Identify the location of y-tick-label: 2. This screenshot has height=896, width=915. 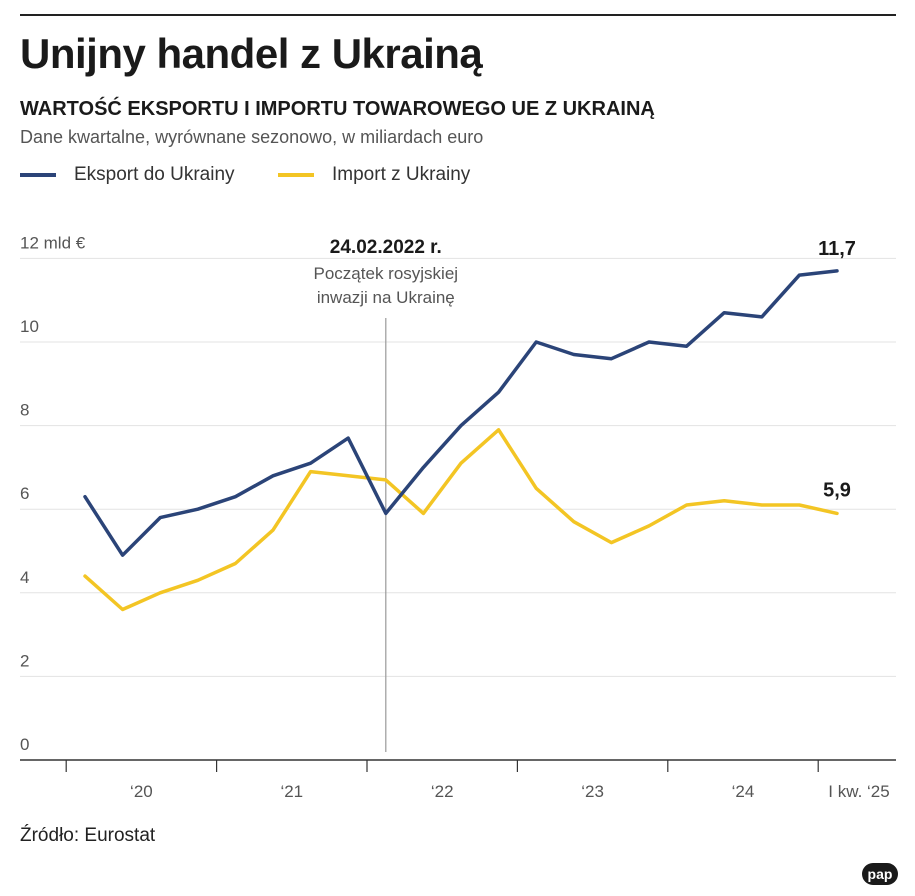
(24, 660).